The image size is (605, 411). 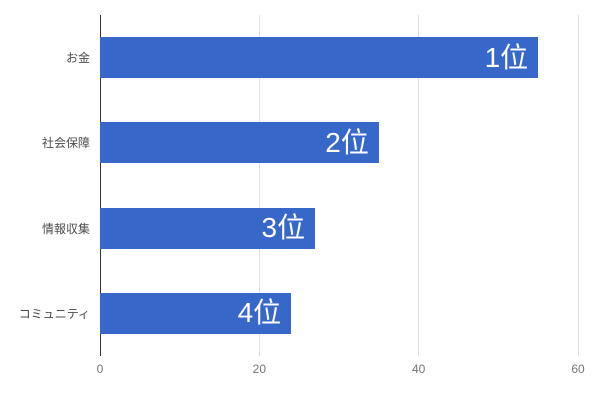 I want to click on y-axis-line, so click(x=100, y=185).